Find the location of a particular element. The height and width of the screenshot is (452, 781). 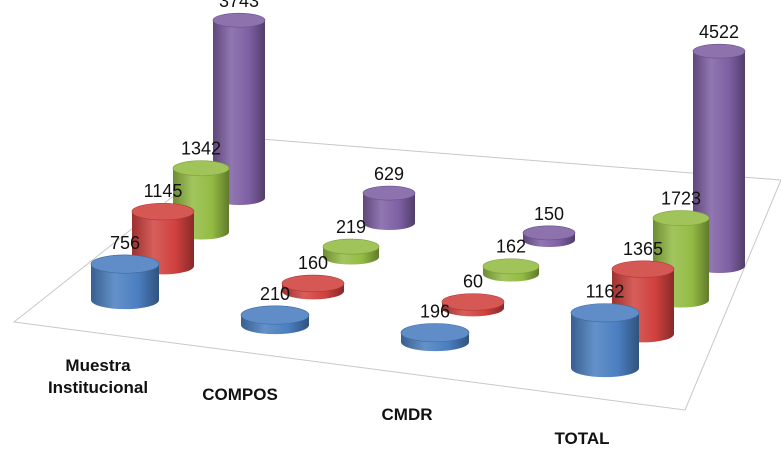

category-labels: Muestra Institucional COMPOS CMDR TOTAL is located at coordinates (329, 402).